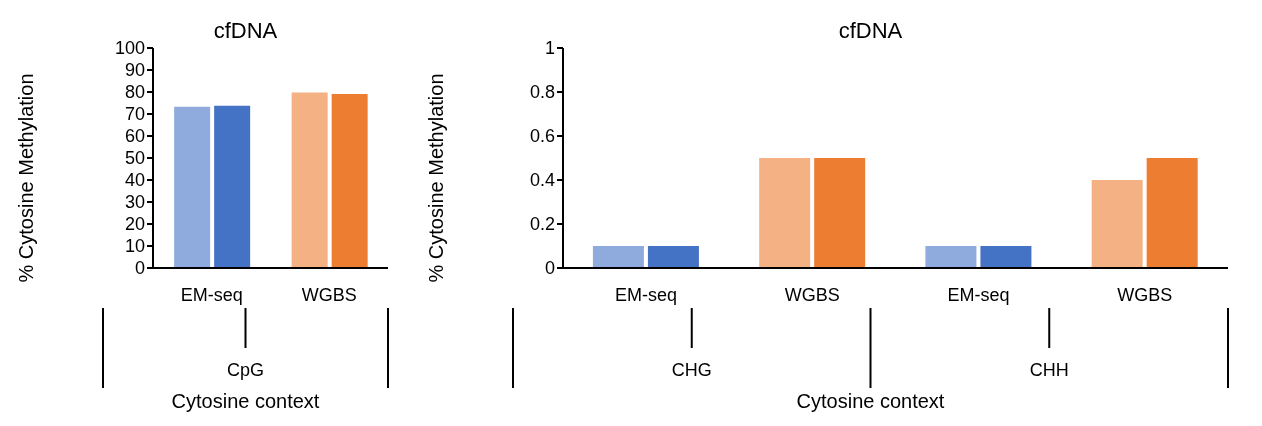 The height and width of the screenshot is (426, 1262). Describe the element at coordinates (129, 48) in the screenshot. I see `y-tick-label: 100` at that location.